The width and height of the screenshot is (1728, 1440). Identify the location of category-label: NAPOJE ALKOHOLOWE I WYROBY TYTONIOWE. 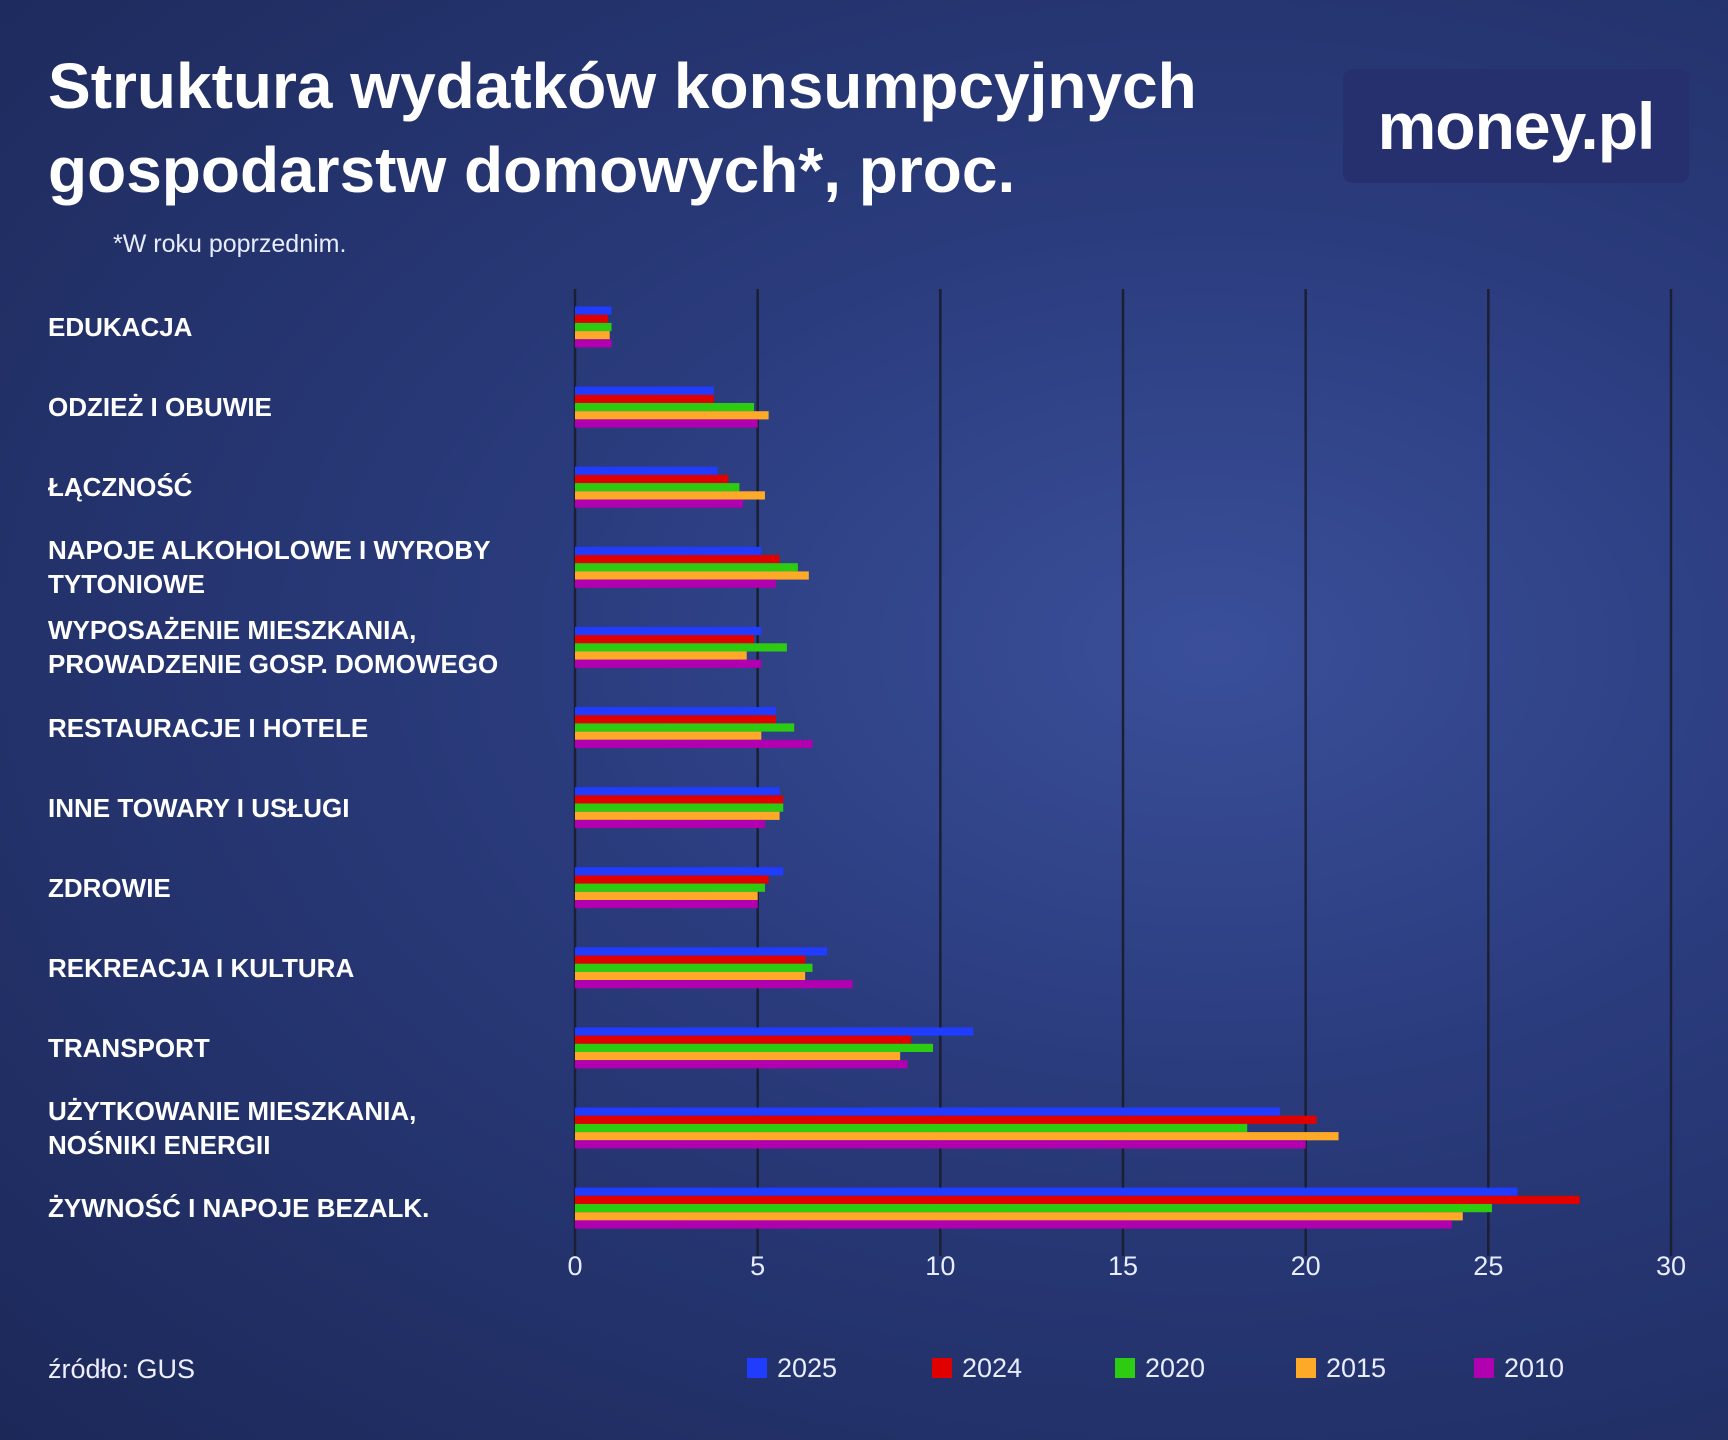
(269, 567).